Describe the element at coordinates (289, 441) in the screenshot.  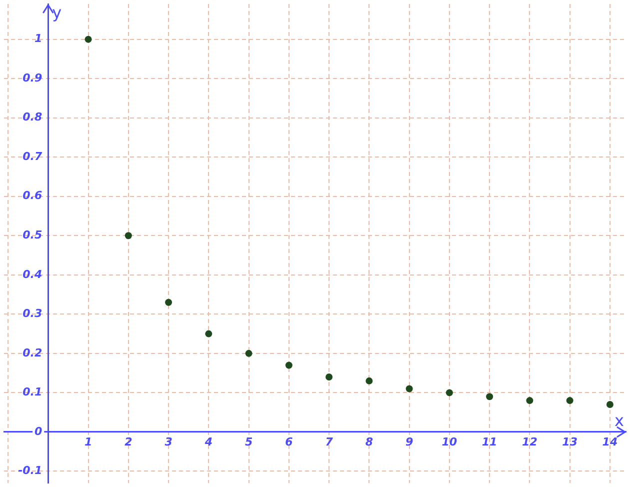
I see `x-tick-label: 6` at that location.